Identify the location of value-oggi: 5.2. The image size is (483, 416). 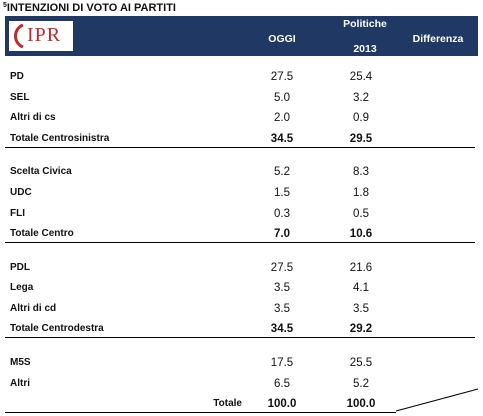
(282, 172).